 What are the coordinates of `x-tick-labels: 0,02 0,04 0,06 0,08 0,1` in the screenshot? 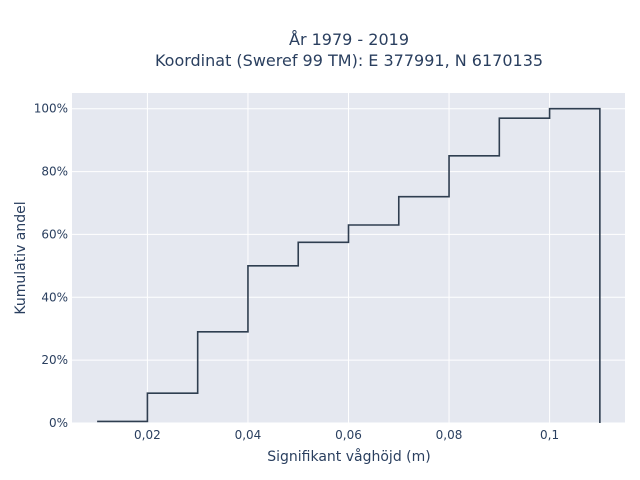 It's located at (346, 435).